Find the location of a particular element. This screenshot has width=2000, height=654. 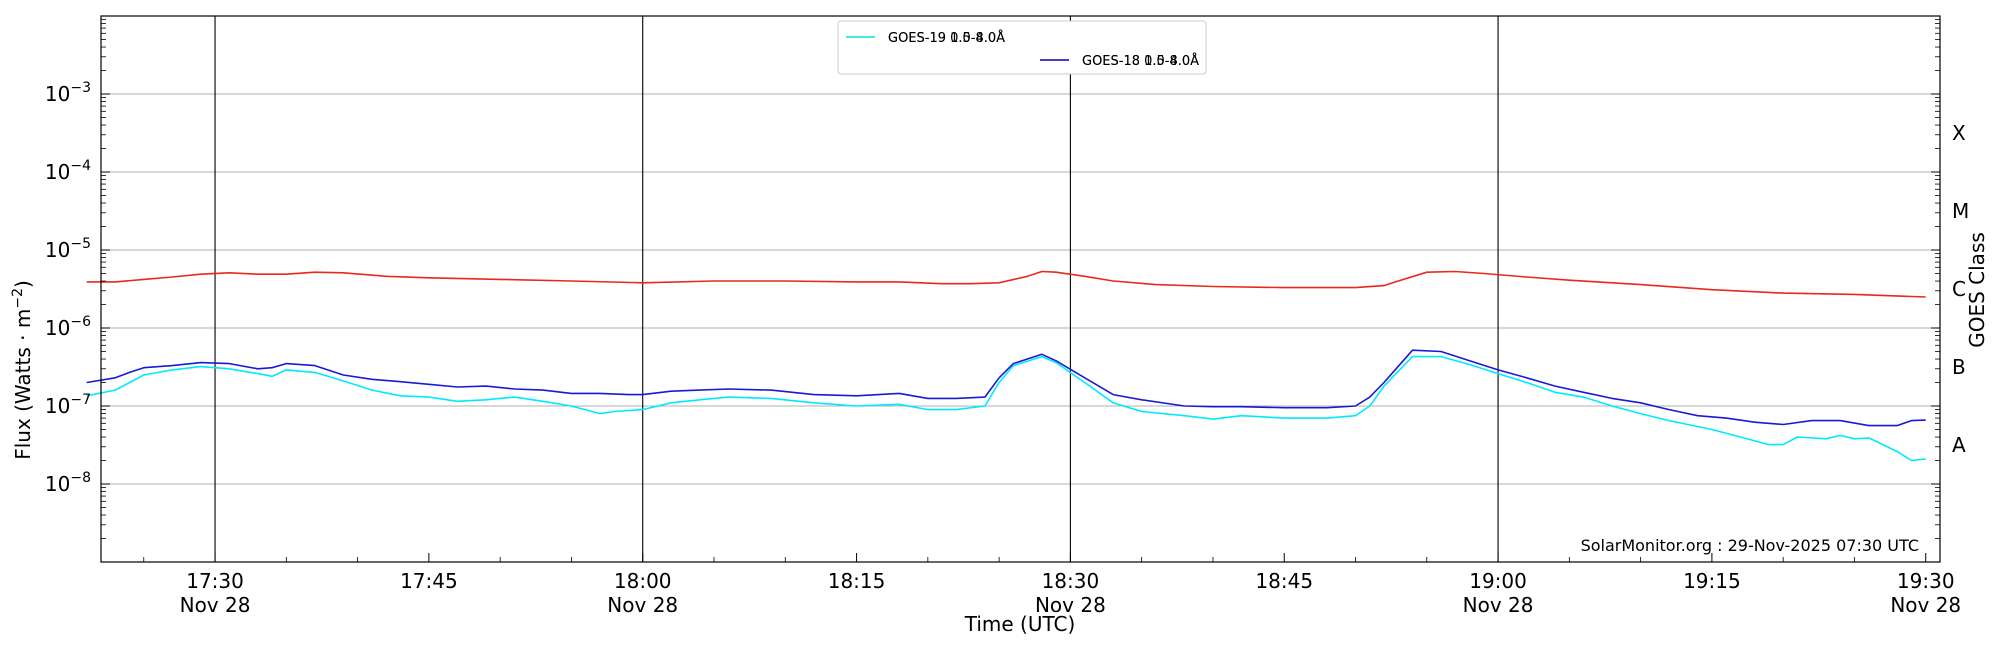

x-tick-label: 17:45 is located at coordinates (429, 581).